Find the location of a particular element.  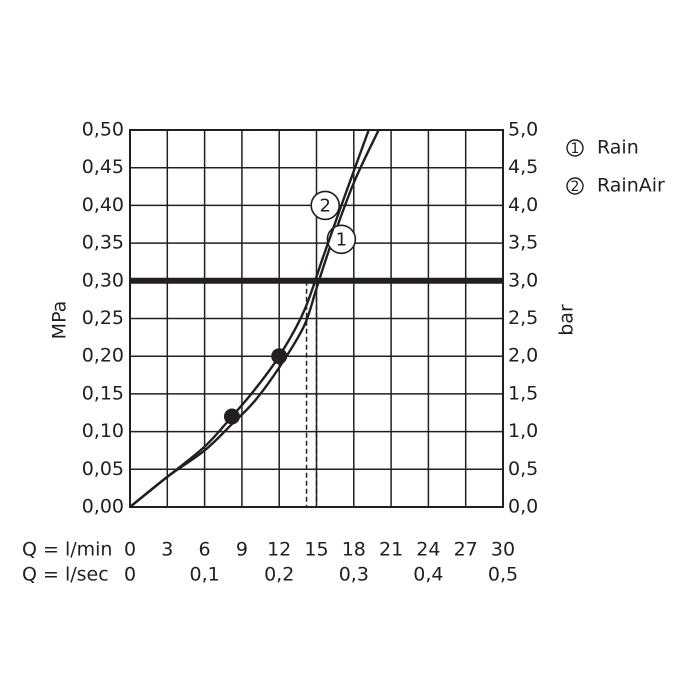

x-secondary-tick-label: 0,2 is located at coordinates (279, 575).